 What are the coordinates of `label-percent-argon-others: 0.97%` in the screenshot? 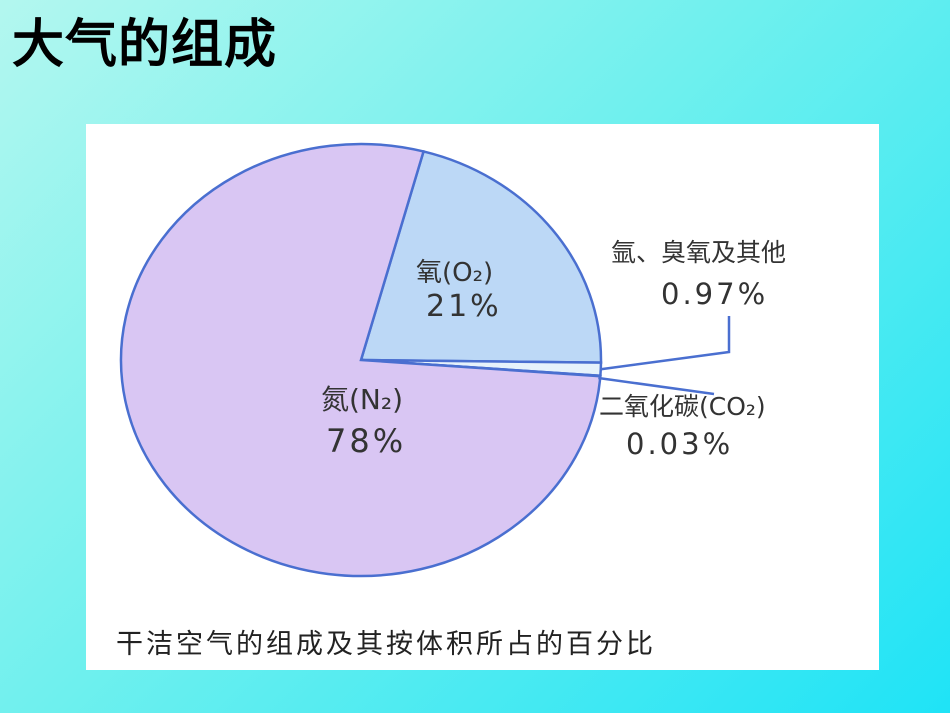 It's located at (714, 294).